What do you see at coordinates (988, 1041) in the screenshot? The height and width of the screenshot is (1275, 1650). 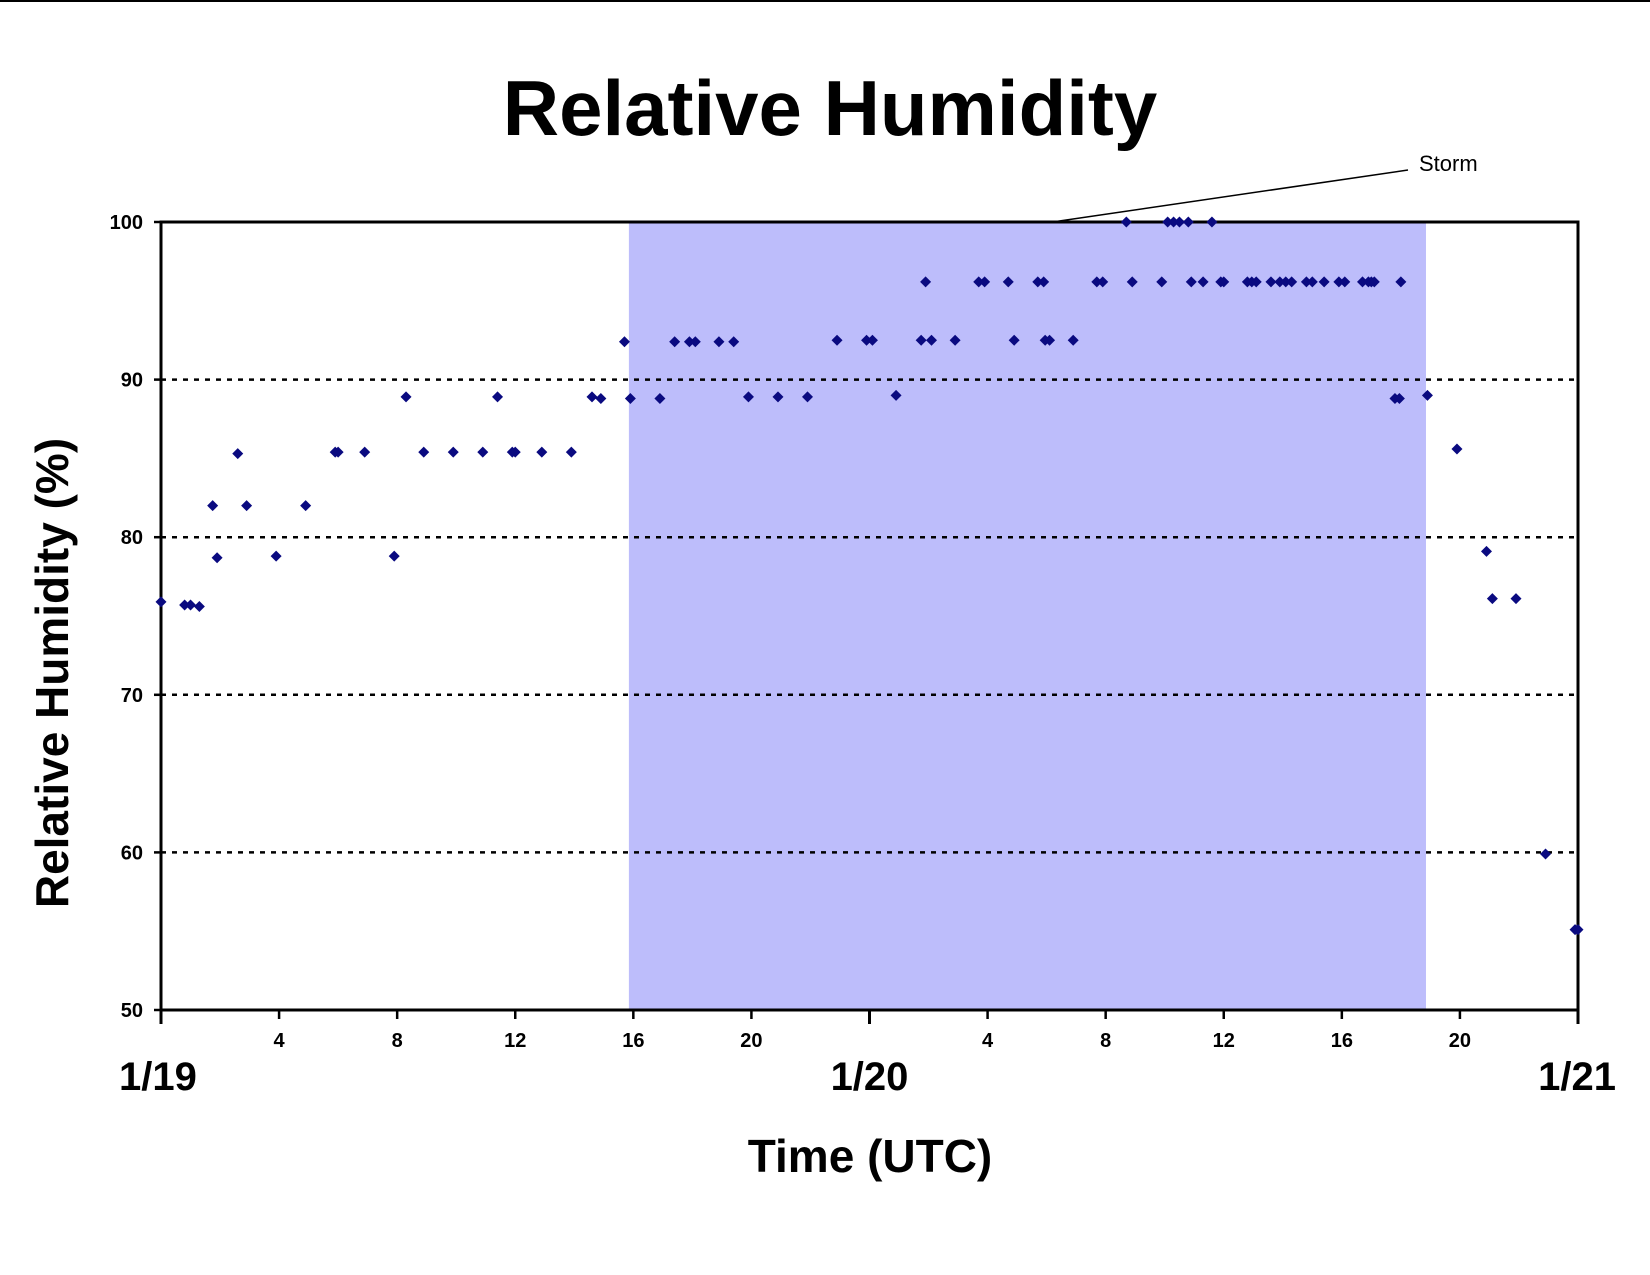 I see `x-tick-label-5: 4` at bounding box center [988, 1041].